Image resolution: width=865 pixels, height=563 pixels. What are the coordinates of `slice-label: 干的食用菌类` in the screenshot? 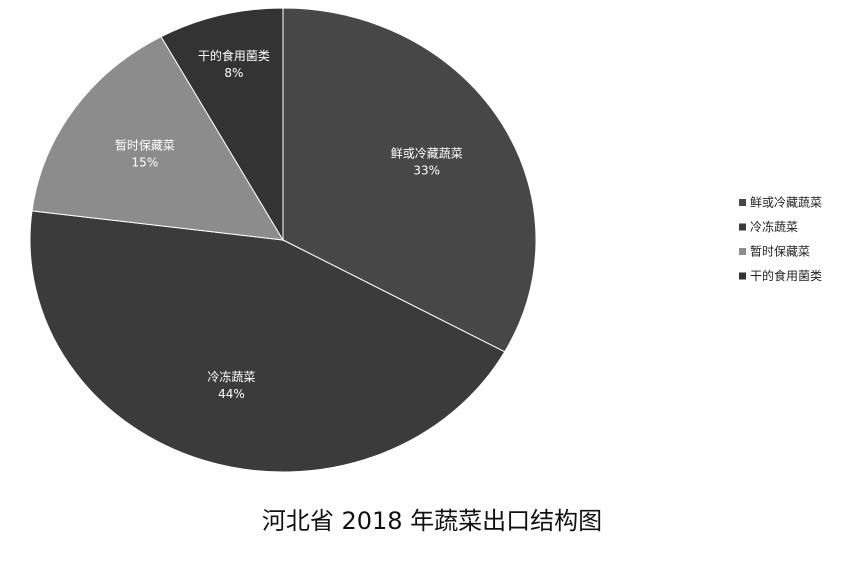 It's located at (234, 55).